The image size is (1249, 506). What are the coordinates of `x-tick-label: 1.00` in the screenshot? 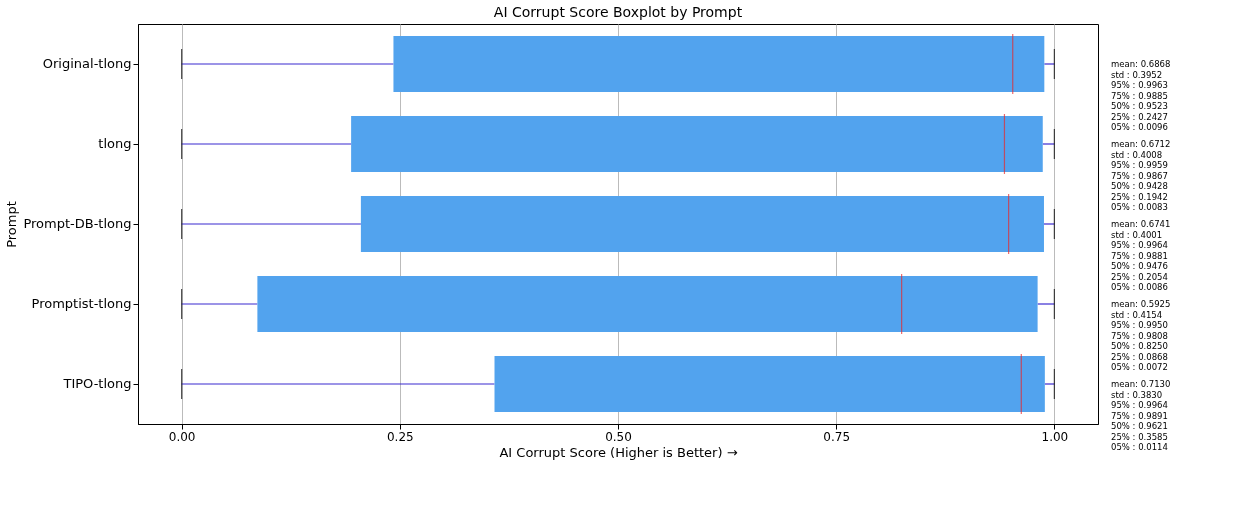 It's located at (1055, 436).